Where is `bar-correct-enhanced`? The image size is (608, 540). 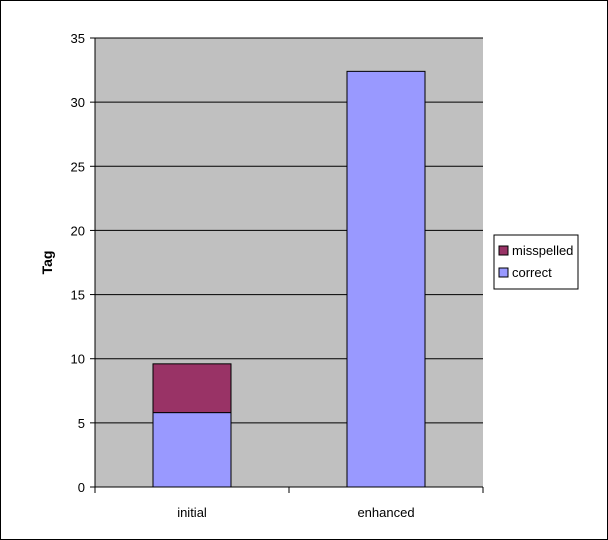 bar-correct-enhanced is located at coordinates (386, 279).